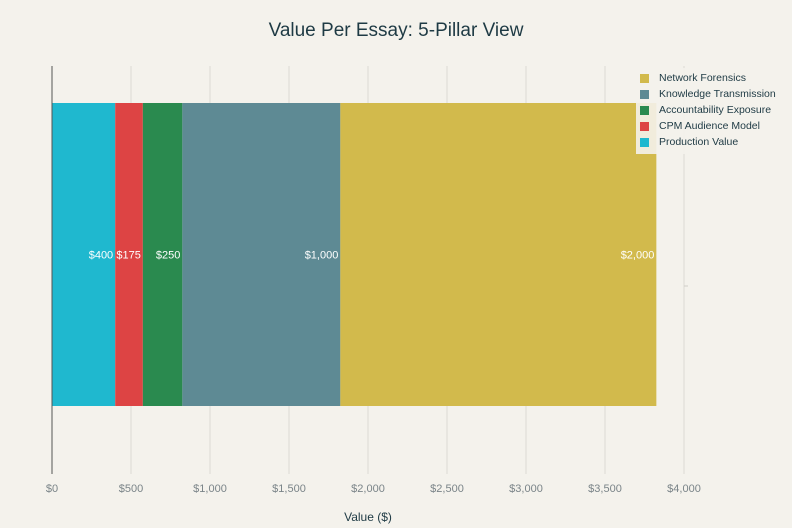 The width and height of the screenshot is (792, 528). Describe the element at coordinates (52, 489) in the screenshot. I see `x-tick-label: $0` at that location.